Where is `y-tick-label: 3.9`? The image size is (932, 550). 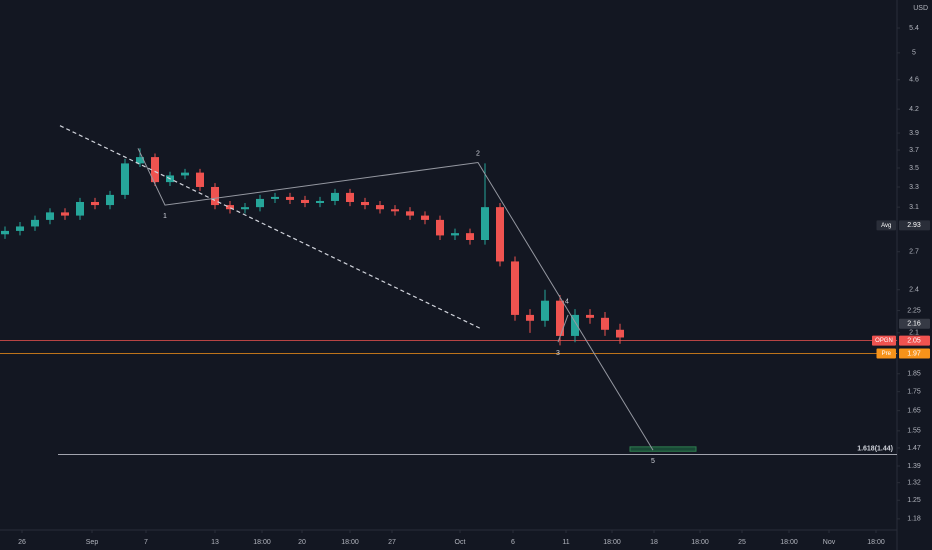 y-tick-label: 3.9 is located at coordinates (914, 133).